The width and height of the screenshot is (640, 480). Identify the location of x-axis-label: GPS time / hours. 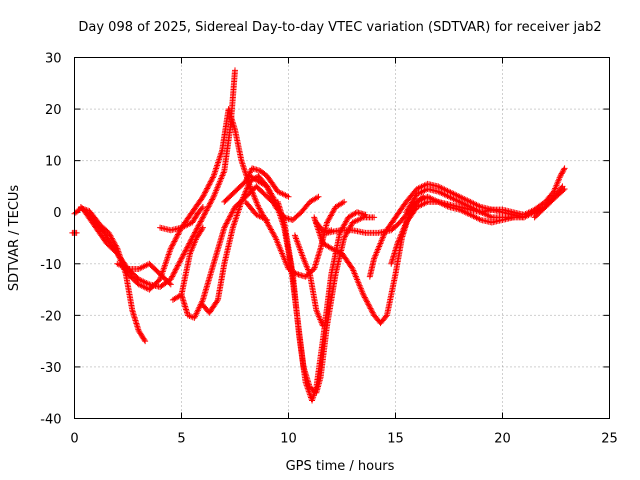
(340, 466).